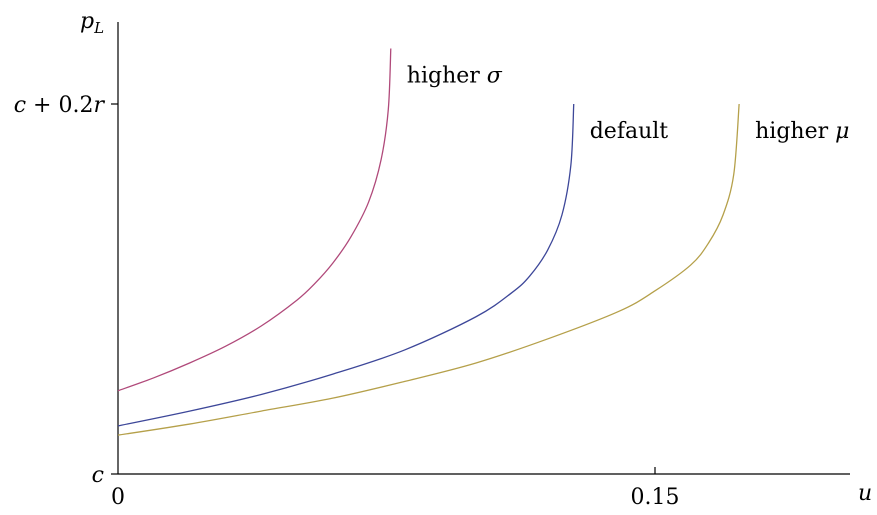 This screenshot has width=877, height=515. I want to click on x-axis-label: u, so click(865, 493).